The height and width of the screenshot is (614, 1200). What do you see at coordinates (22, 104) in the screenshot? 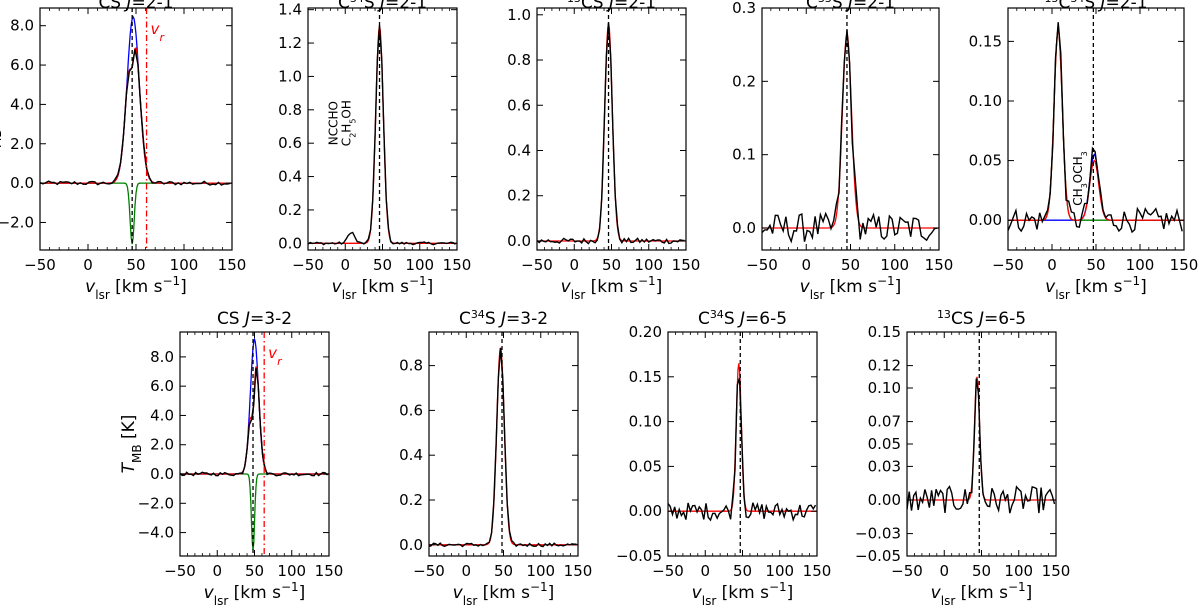
I see `y-tick-label: 4.0` at bounding box center [22, 104].